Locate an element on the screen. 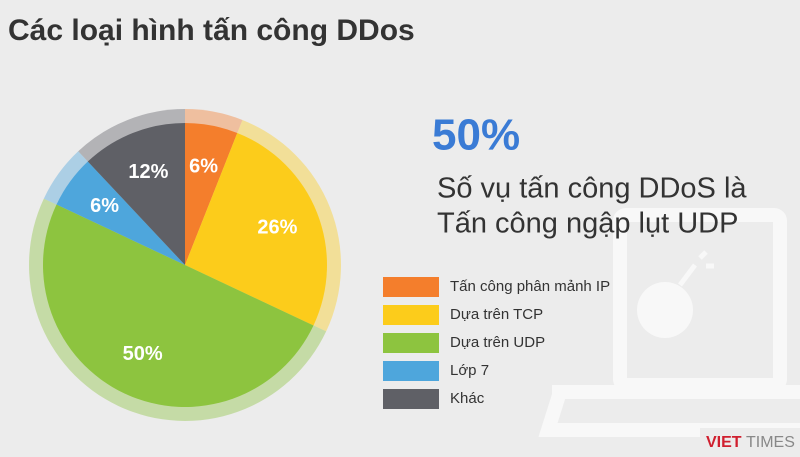 This screenshot has width=800, height=457. legend-label: Dựa trên TCP is located at coordinates (496, 314).